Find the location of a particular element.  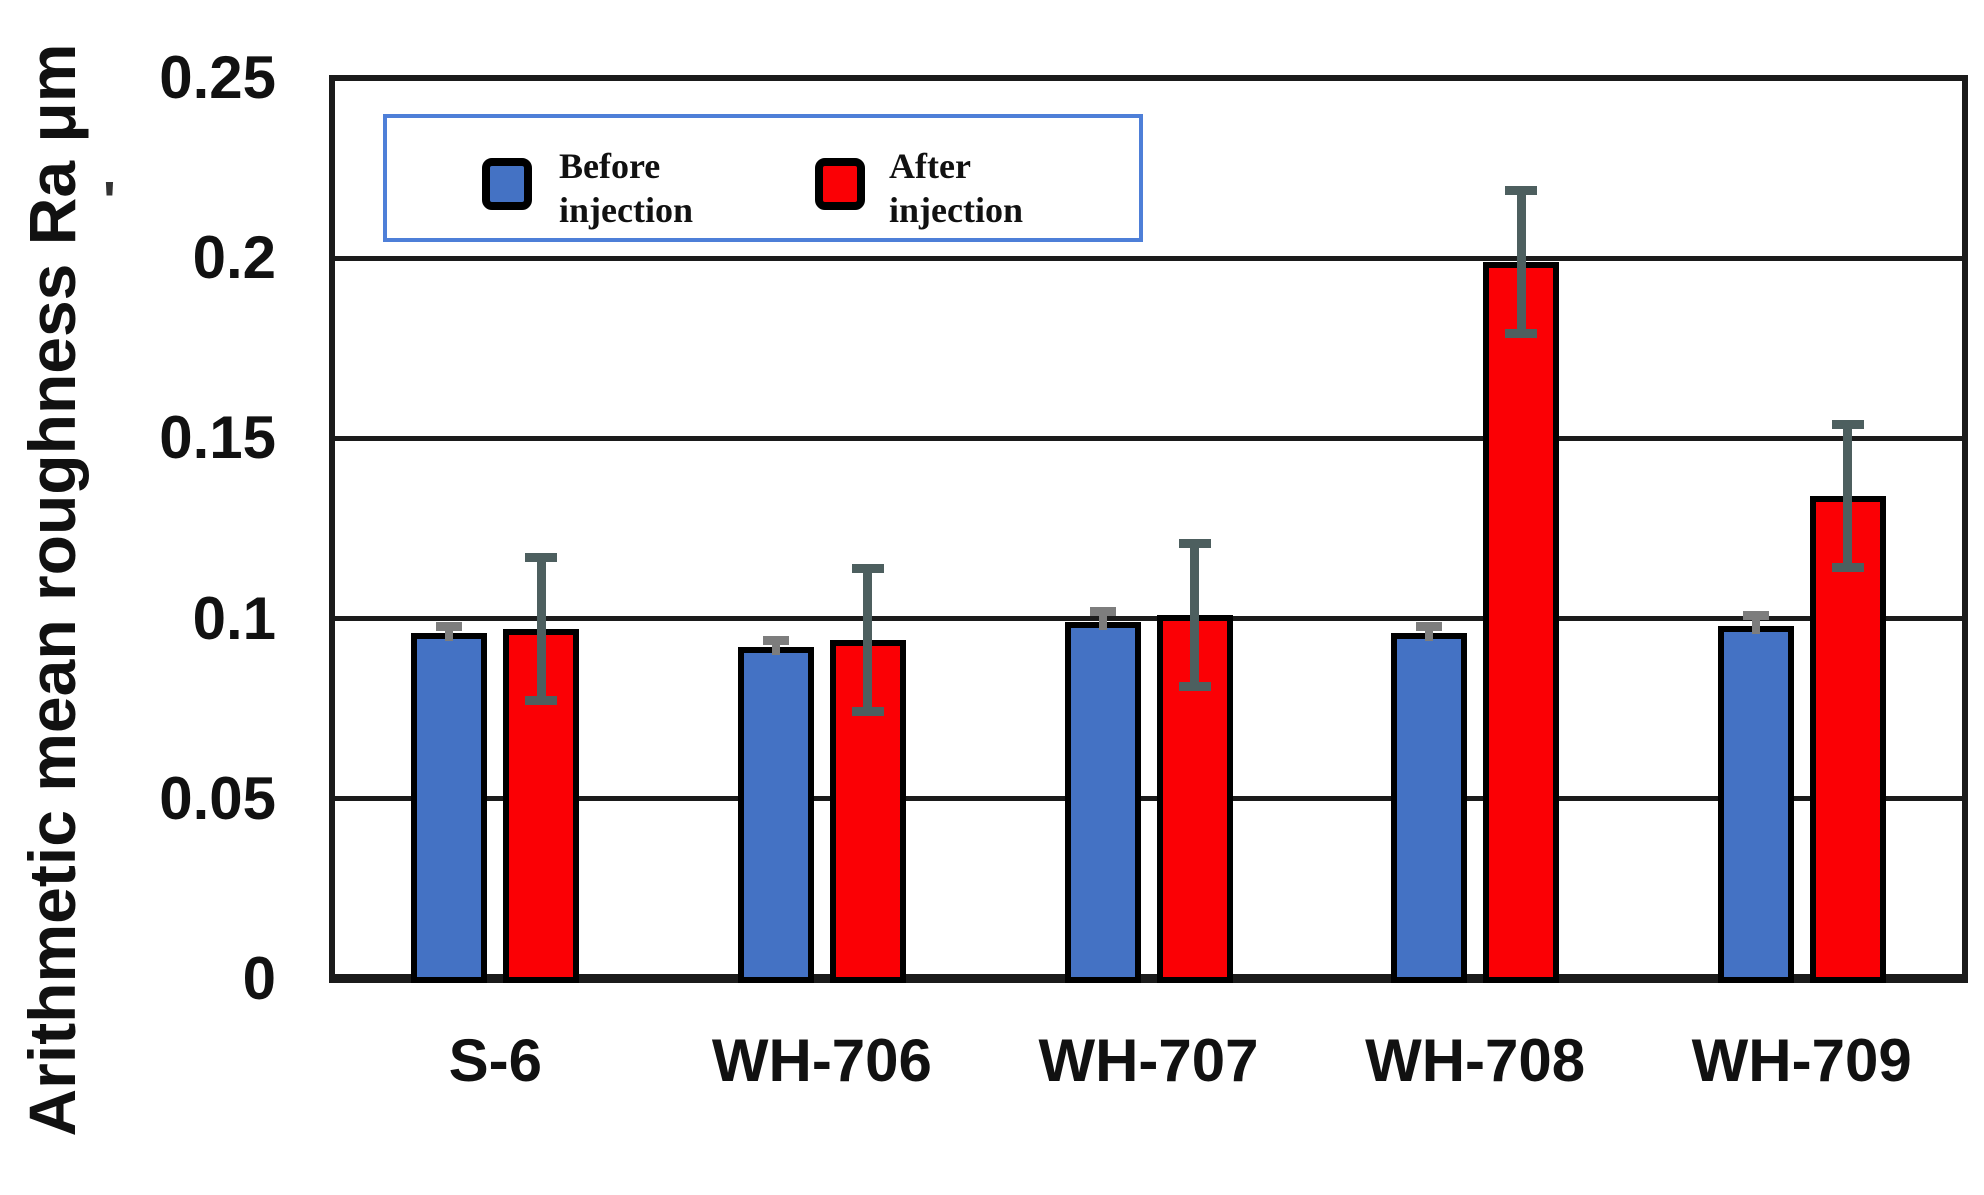

errorbar-after-S-6-stem is located at coordinates (541, 629).